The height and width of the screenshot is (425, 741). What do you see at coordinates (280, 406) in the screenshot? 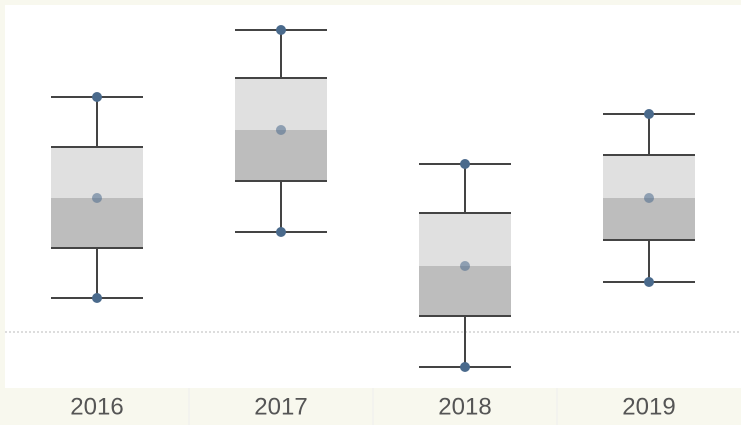
I see `x-tick-label: 2017` at bounding box center [280, 406].